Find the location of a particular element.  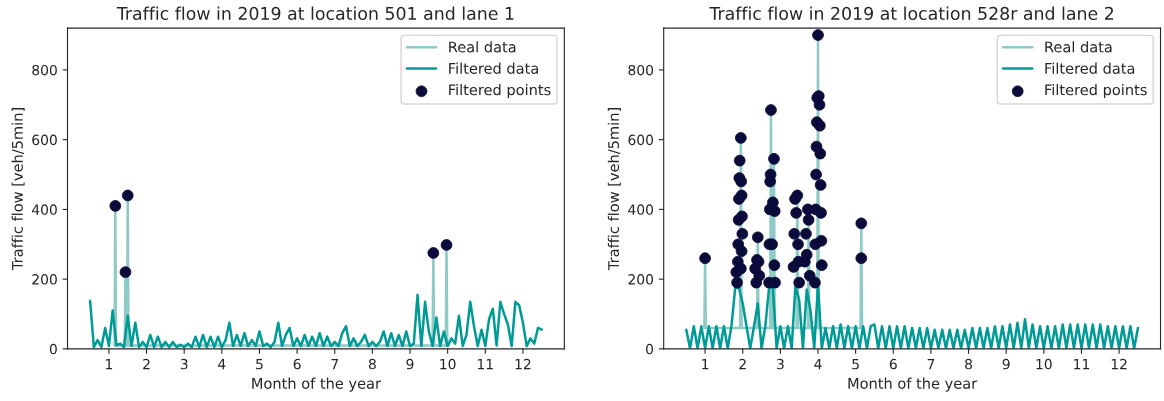

chart-title: Traffic flow in 2019 at location 501 and lane 1 is located at coordinates (315, 13).